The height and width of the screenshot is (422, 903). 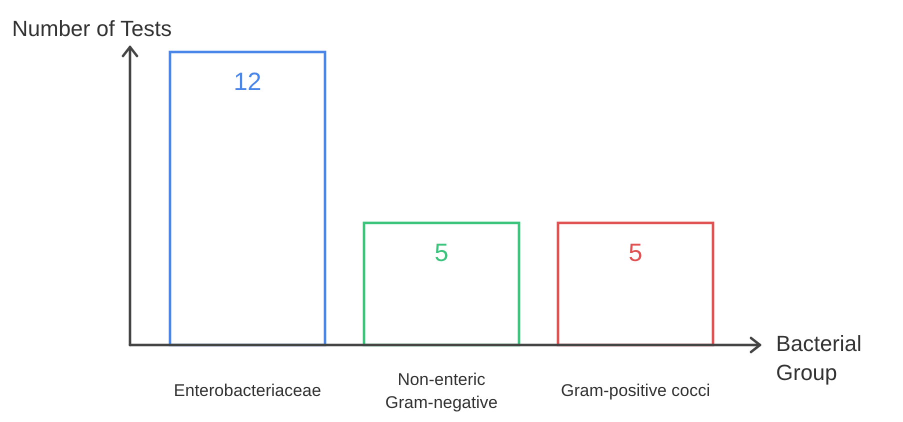 What do you see at coordinates (819, 358) in the screenshot?
I see `x-axis-title: Bacterial Group` at bounding box center [819, 358].